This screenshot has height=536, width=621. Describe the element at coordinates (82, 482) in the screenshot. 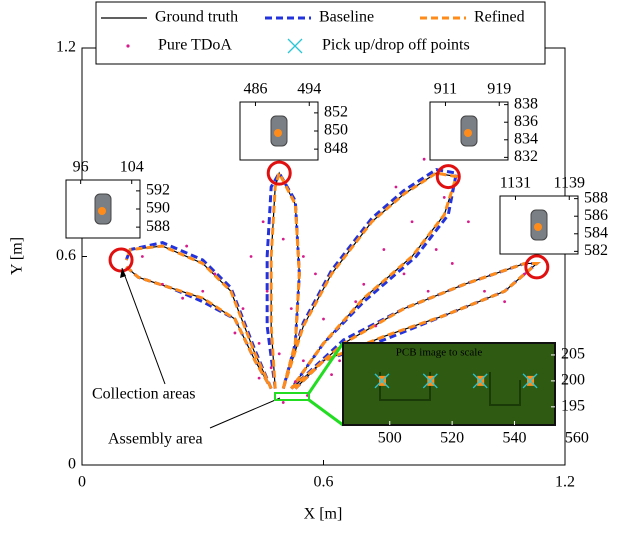

I see `x-tick-label: 0` at that location.